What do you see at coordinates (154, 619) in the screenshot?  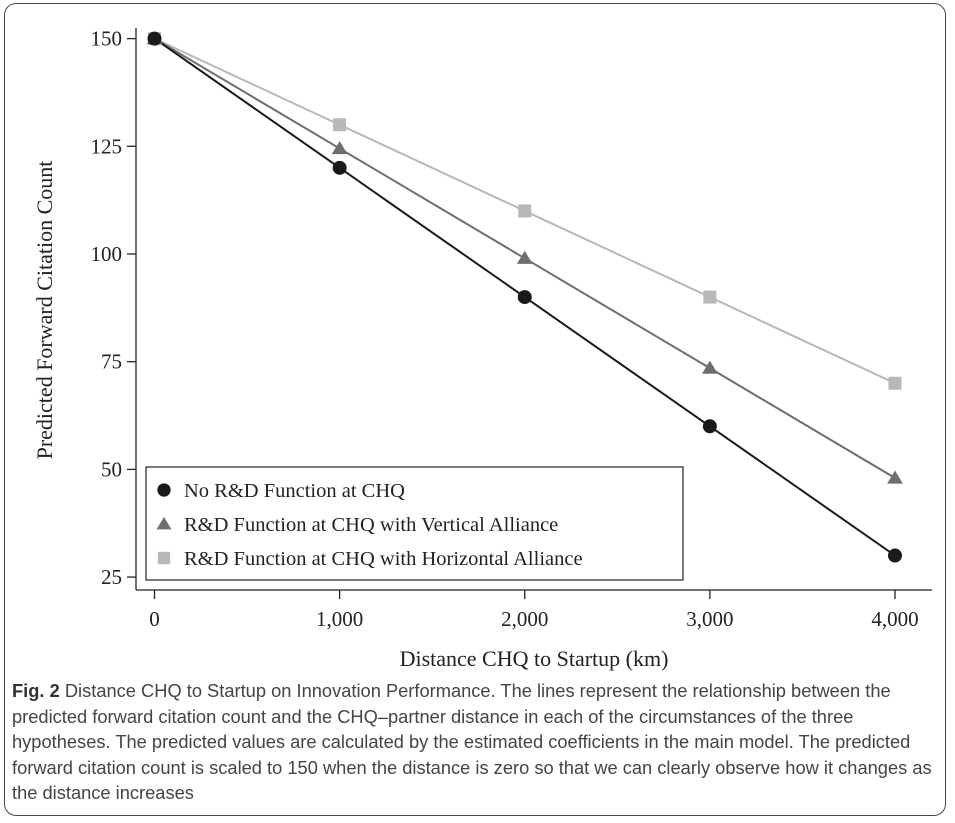 I see `x-tick-label: 0` at bounding box center [154, 619].